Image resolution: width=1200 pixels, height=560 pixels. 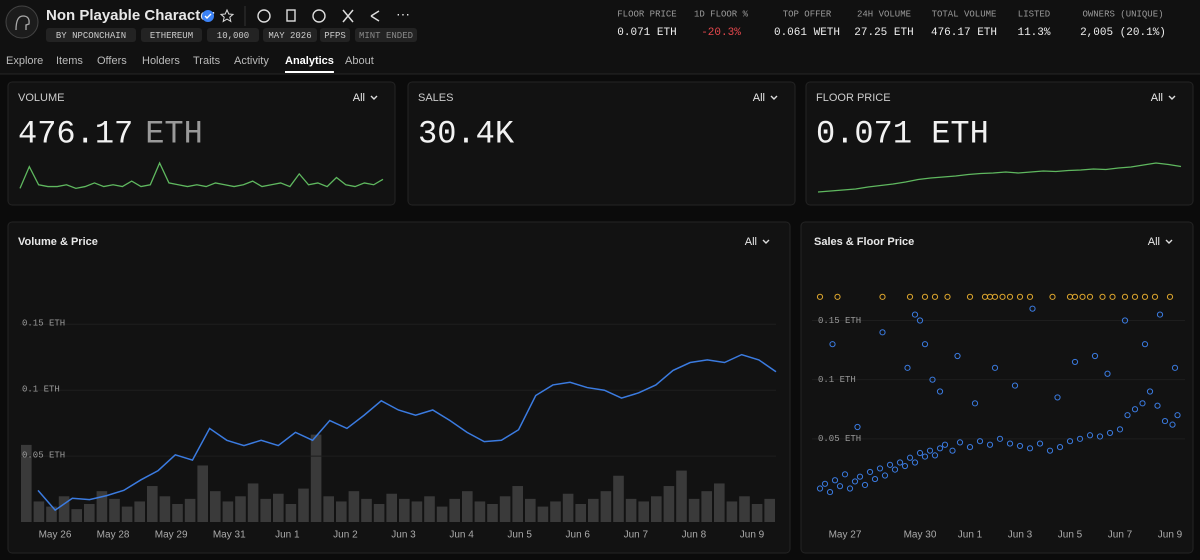 What do you see at coordinates (112, 61) in the screenshot?
I see `tab: Offers` at bounding box center [112, 61].